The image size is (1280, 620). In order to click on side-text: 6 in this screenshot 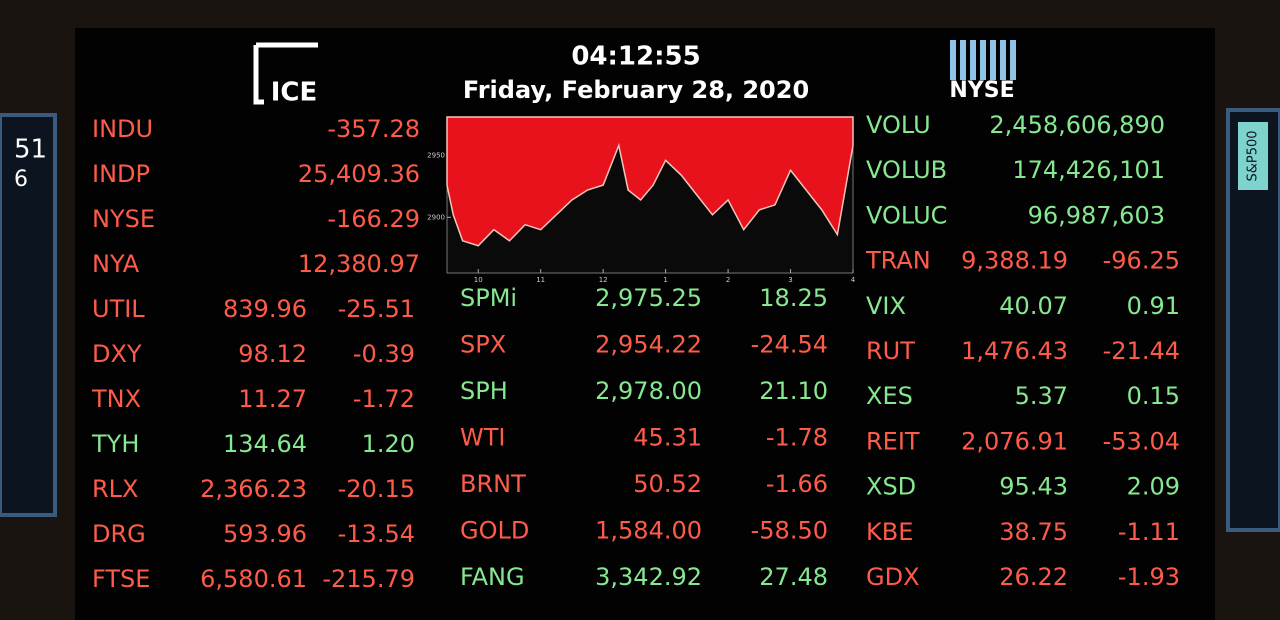, I will do `click(21, 179)`.